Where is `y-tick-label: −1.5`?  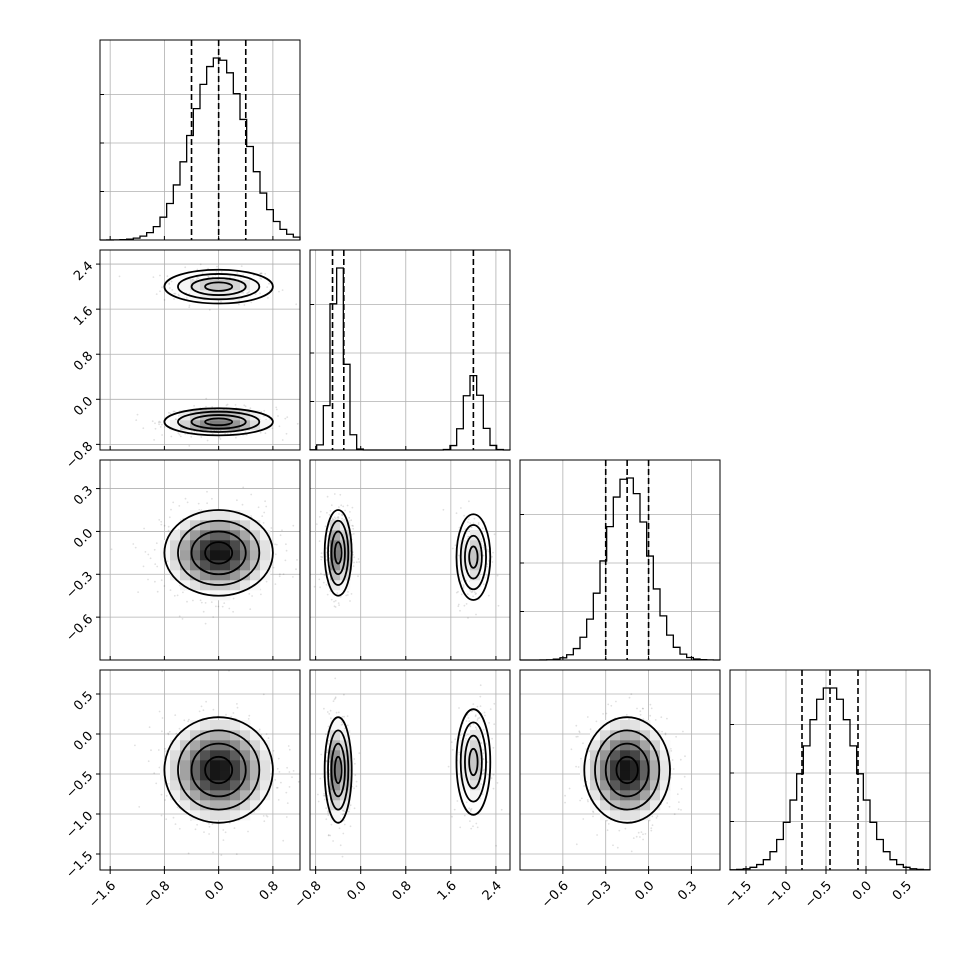 y-tick-label: −1.5 is located at coordinates (79, 865).